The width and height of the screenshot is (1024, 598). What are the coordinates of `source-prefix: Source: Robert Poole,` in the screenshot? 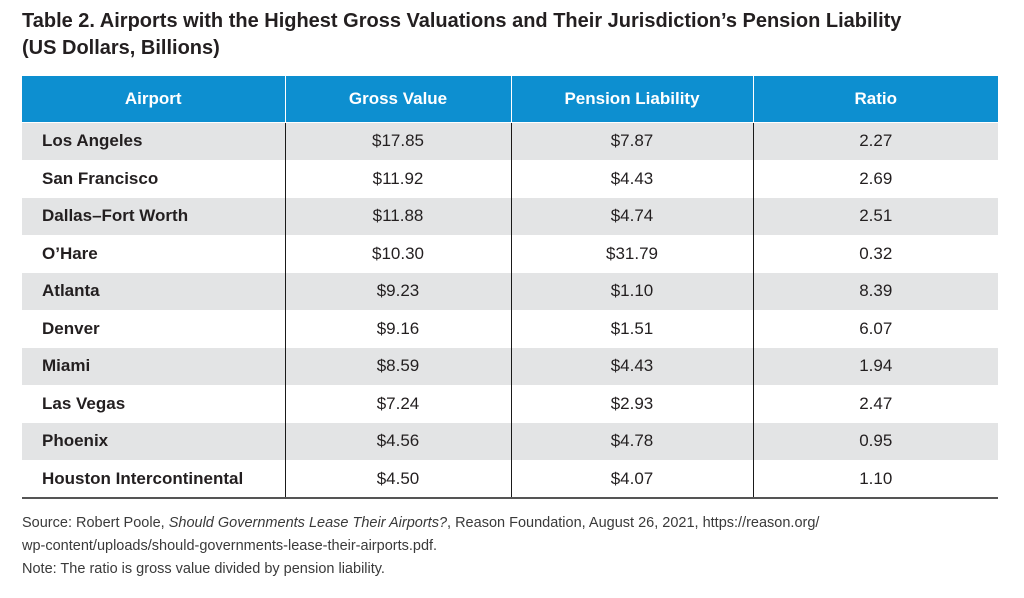 It's located at (95, 523).